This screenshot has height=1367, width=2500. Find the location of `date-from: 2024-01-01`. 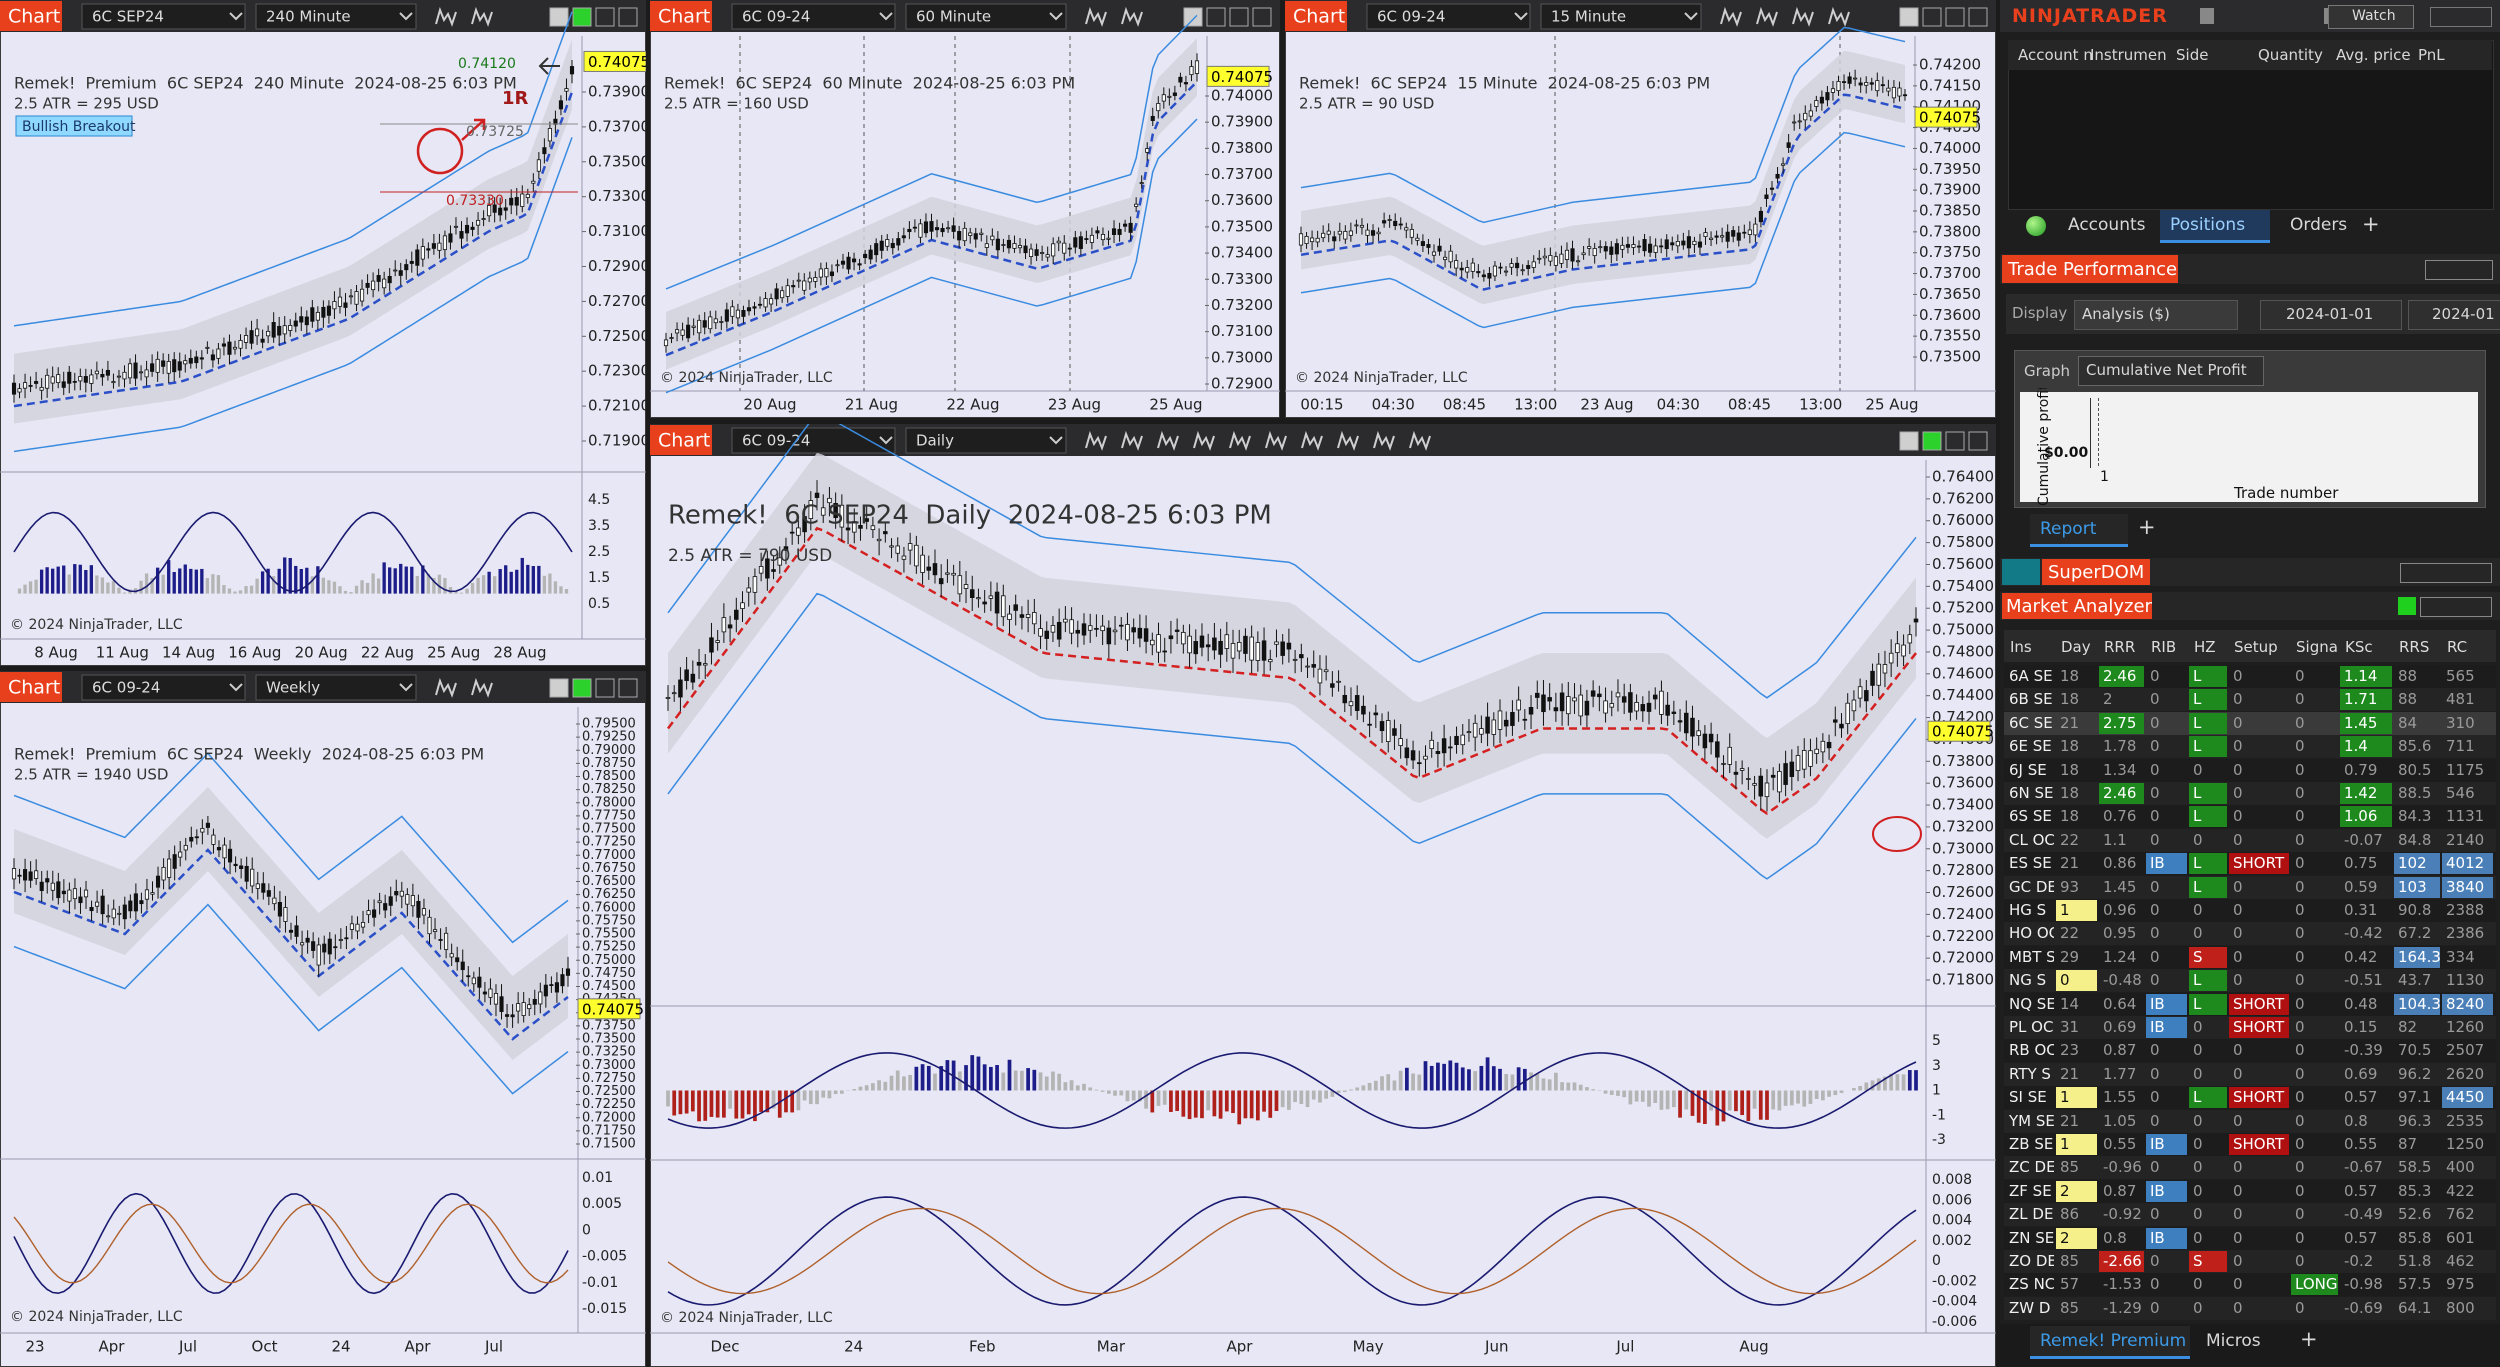

date-from: 2024-01-01 is located at coordinates (2330, 314).